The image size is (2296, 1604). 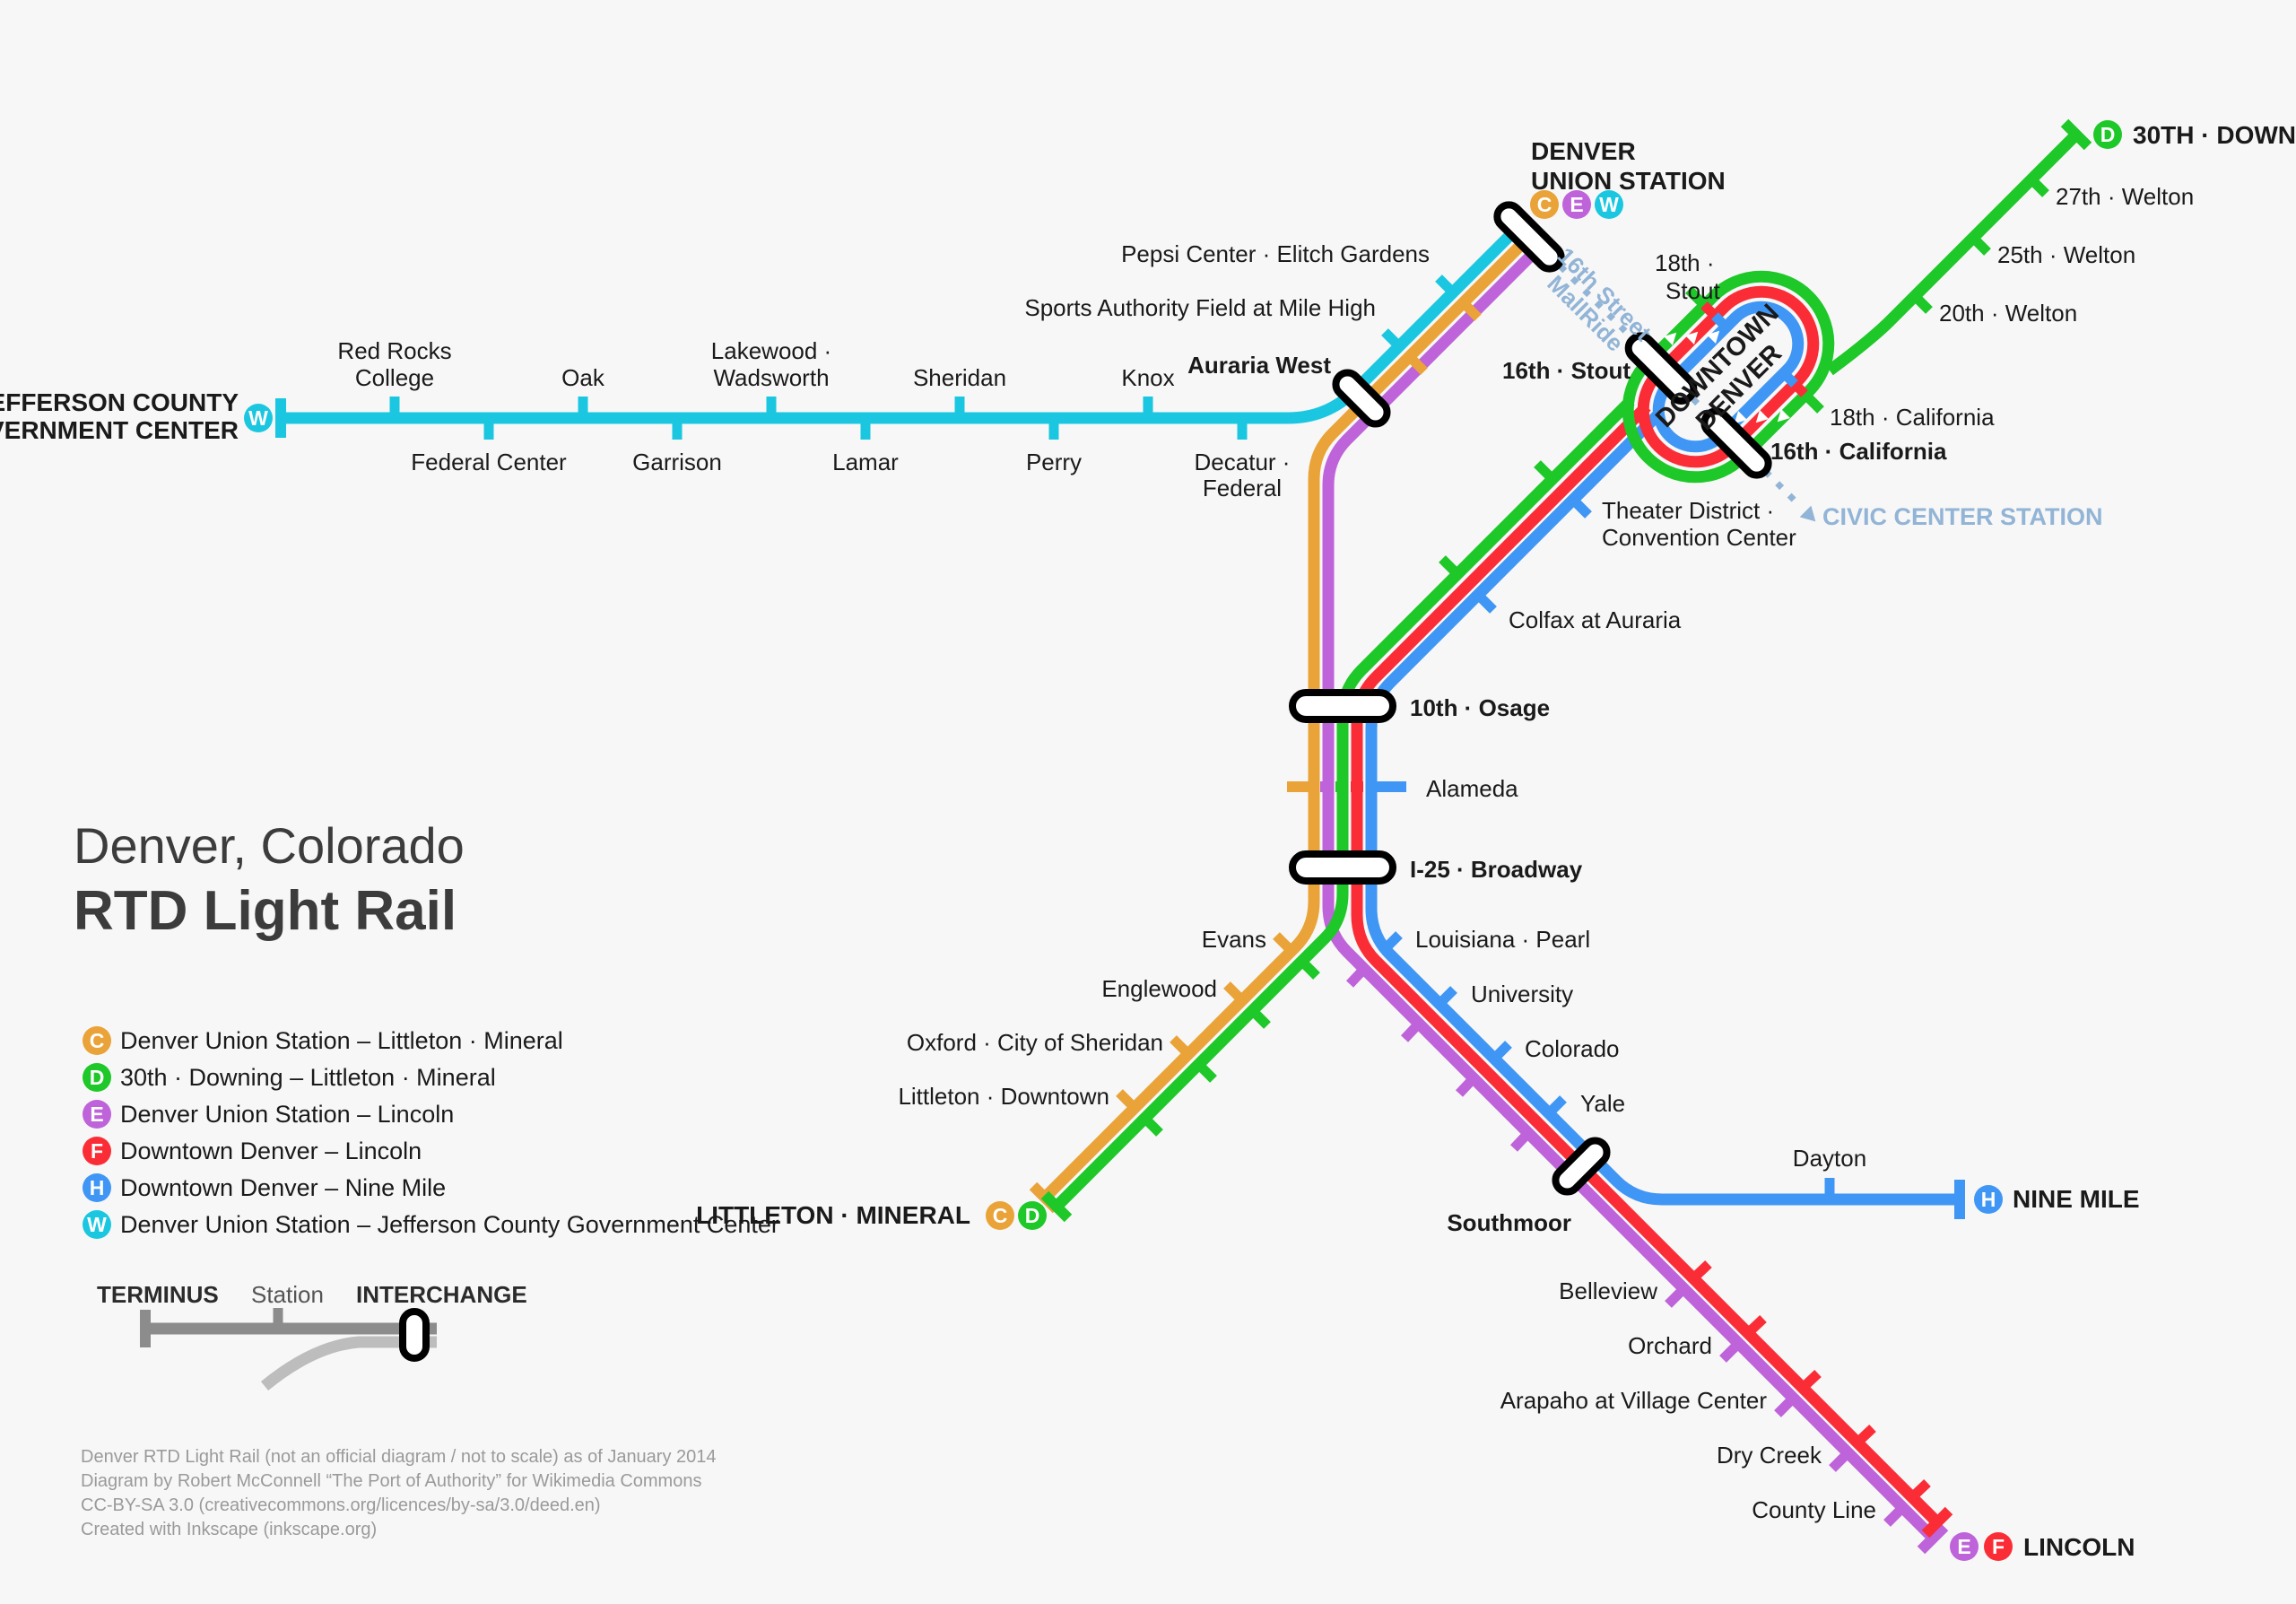 What do you see at coordinates (1386, 786) in the screenshot?
I see `alameda-dash-h` at bounding box center [1386, 786].